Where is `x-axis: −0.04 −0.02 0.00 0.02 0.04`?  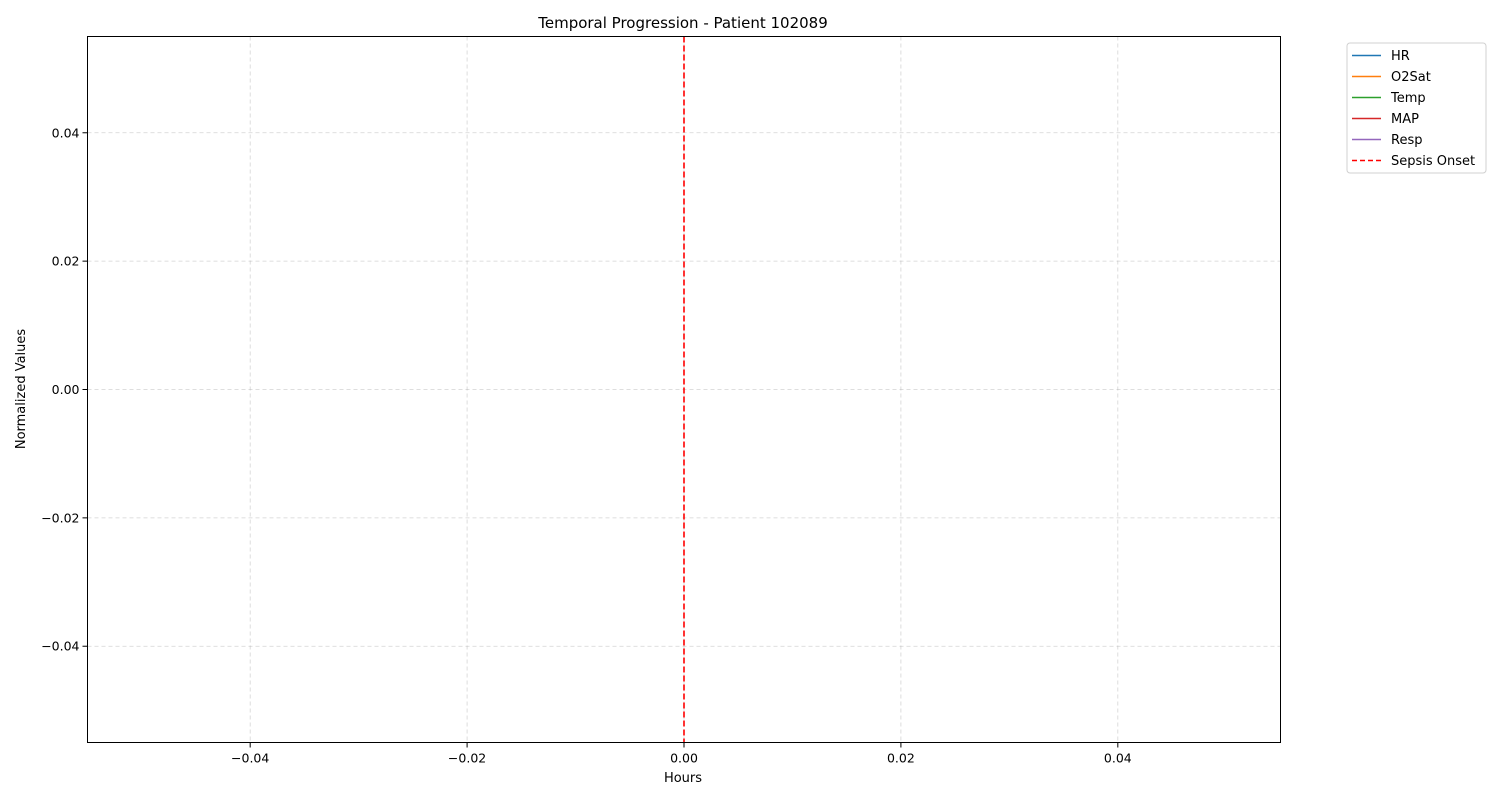
x-axis: −0.04 −0.02 0.00 0.02 0.04 is located at coordinates (681, 754).